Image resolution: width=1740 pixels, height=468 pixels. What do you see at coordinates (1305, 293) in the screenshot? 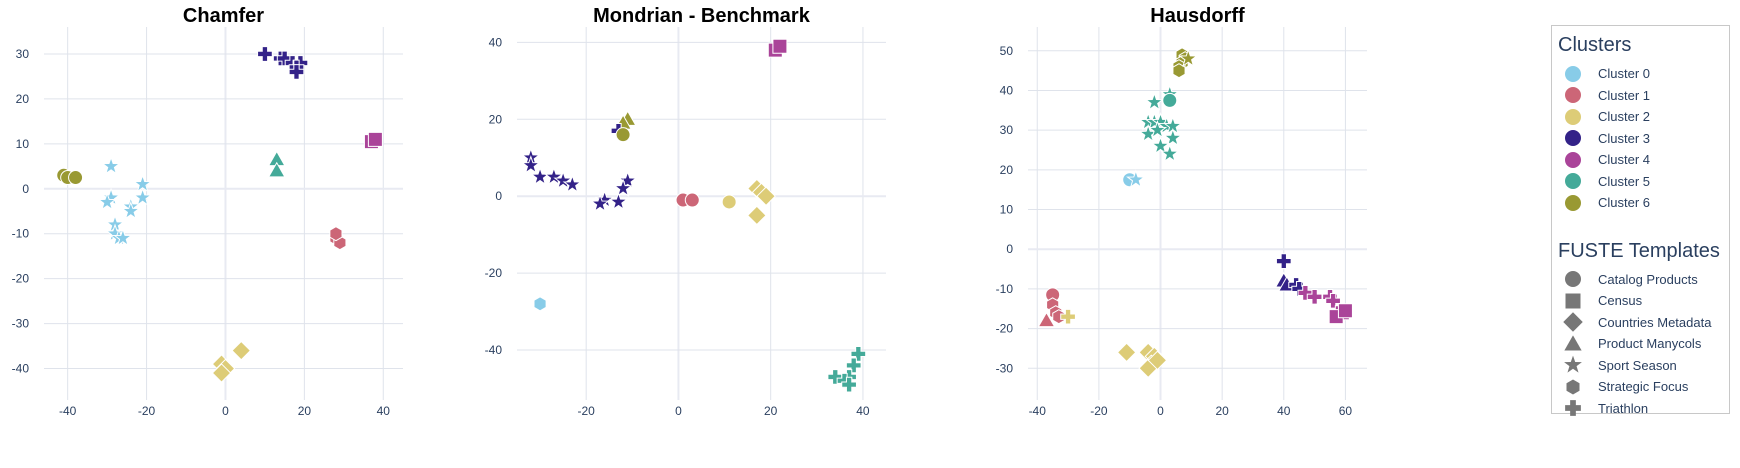
I see `data-point-cluster-4-cross` at bounding box center [1305, 293].